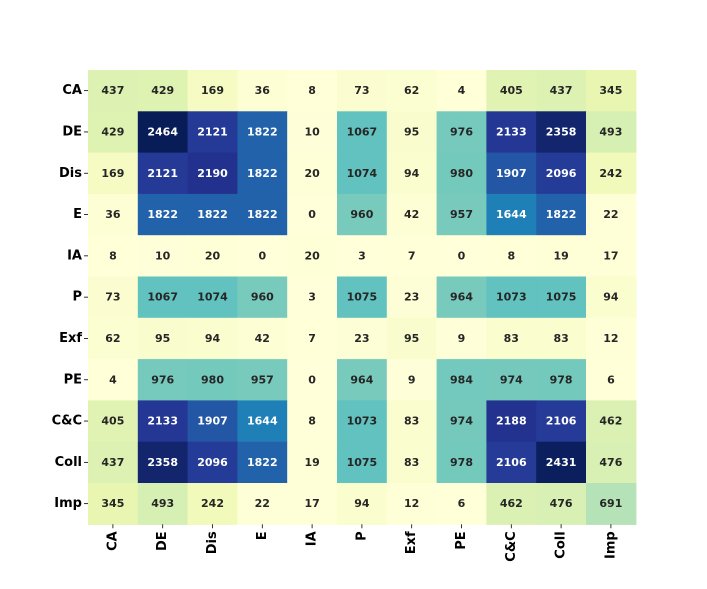  Describe the element at coordinates (68, 503) in the screenshot. I see `row-tick-label: Imp` at that location.